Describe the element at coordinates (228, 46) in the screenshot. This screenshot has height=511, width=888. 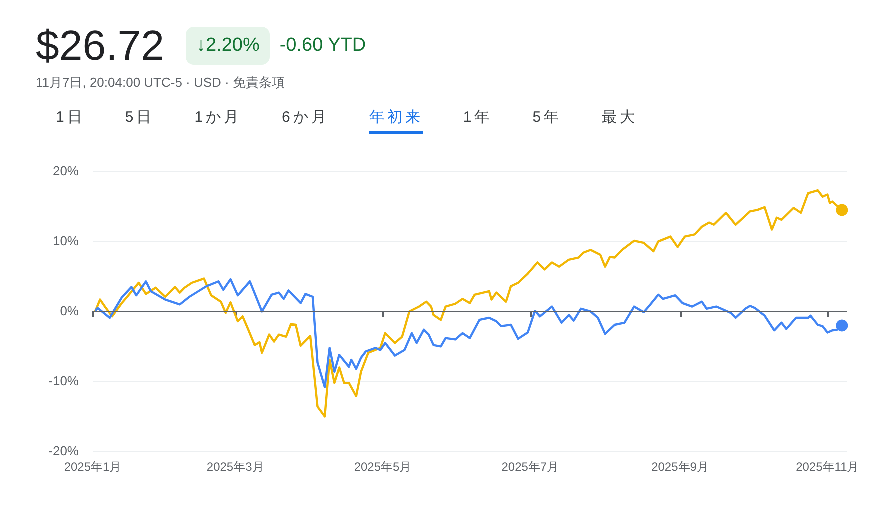
I see `text: ↓2.20%` at that location.